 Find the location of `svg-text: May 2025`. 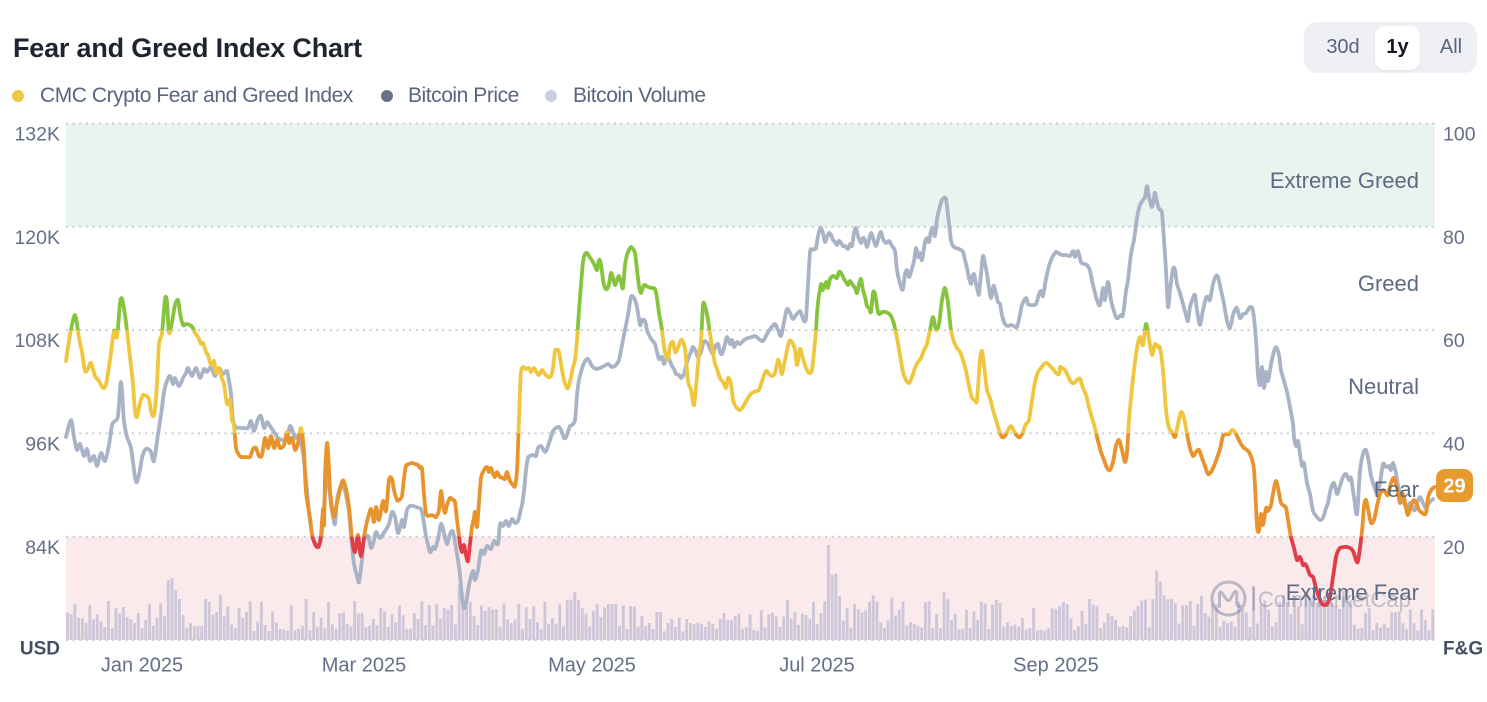

svg-text: May 2025 is located at coordinates (592, 666).